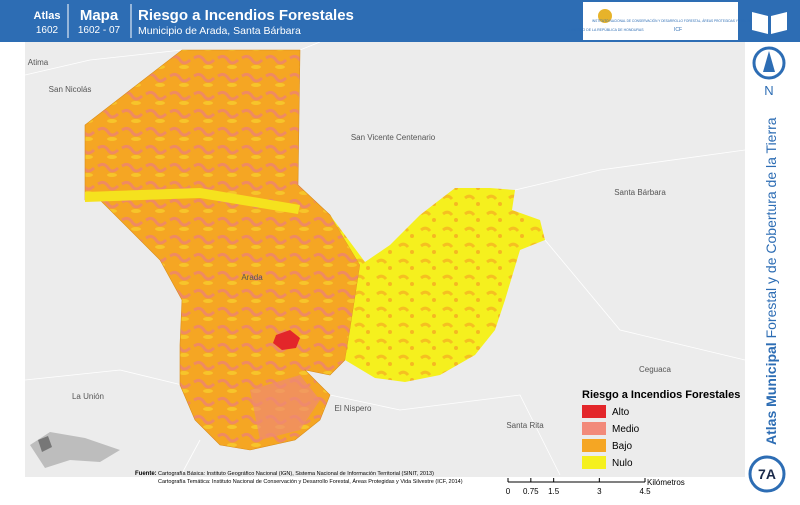 The image size is (800, 505). What do you see at coordinates (611, 437) in the screenshot?
I see `legend: Alto Medio Bajo Nulo` at bounding box center [611, 437].